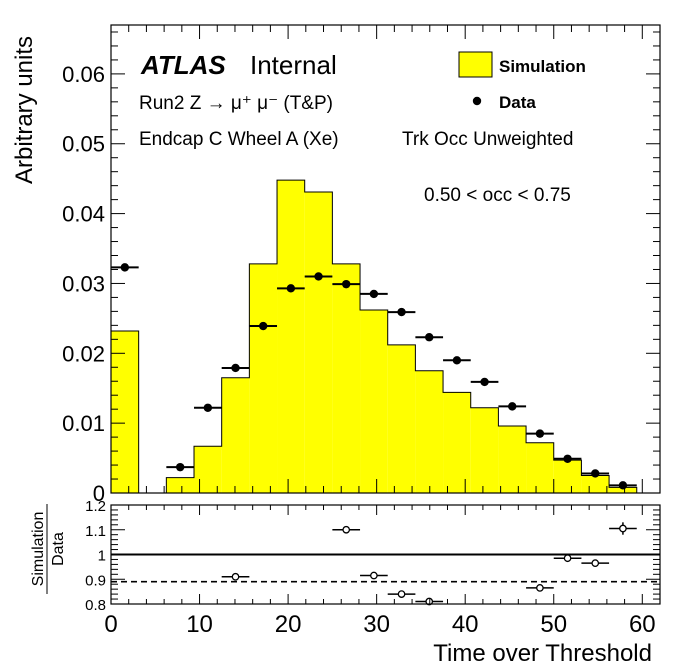 This screenshot has height=672, width=696. What do you see at coordinates (110, 624) in the screenshot?
I see `x-tick-label: 0` at bounding box center [110, 624].